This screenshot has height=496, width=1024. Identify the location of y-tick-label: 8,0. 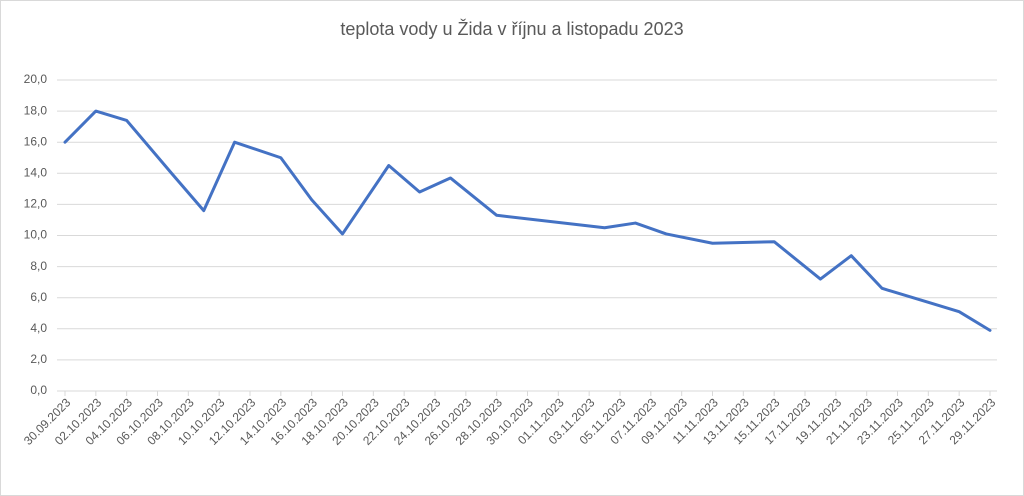
(38, 266).